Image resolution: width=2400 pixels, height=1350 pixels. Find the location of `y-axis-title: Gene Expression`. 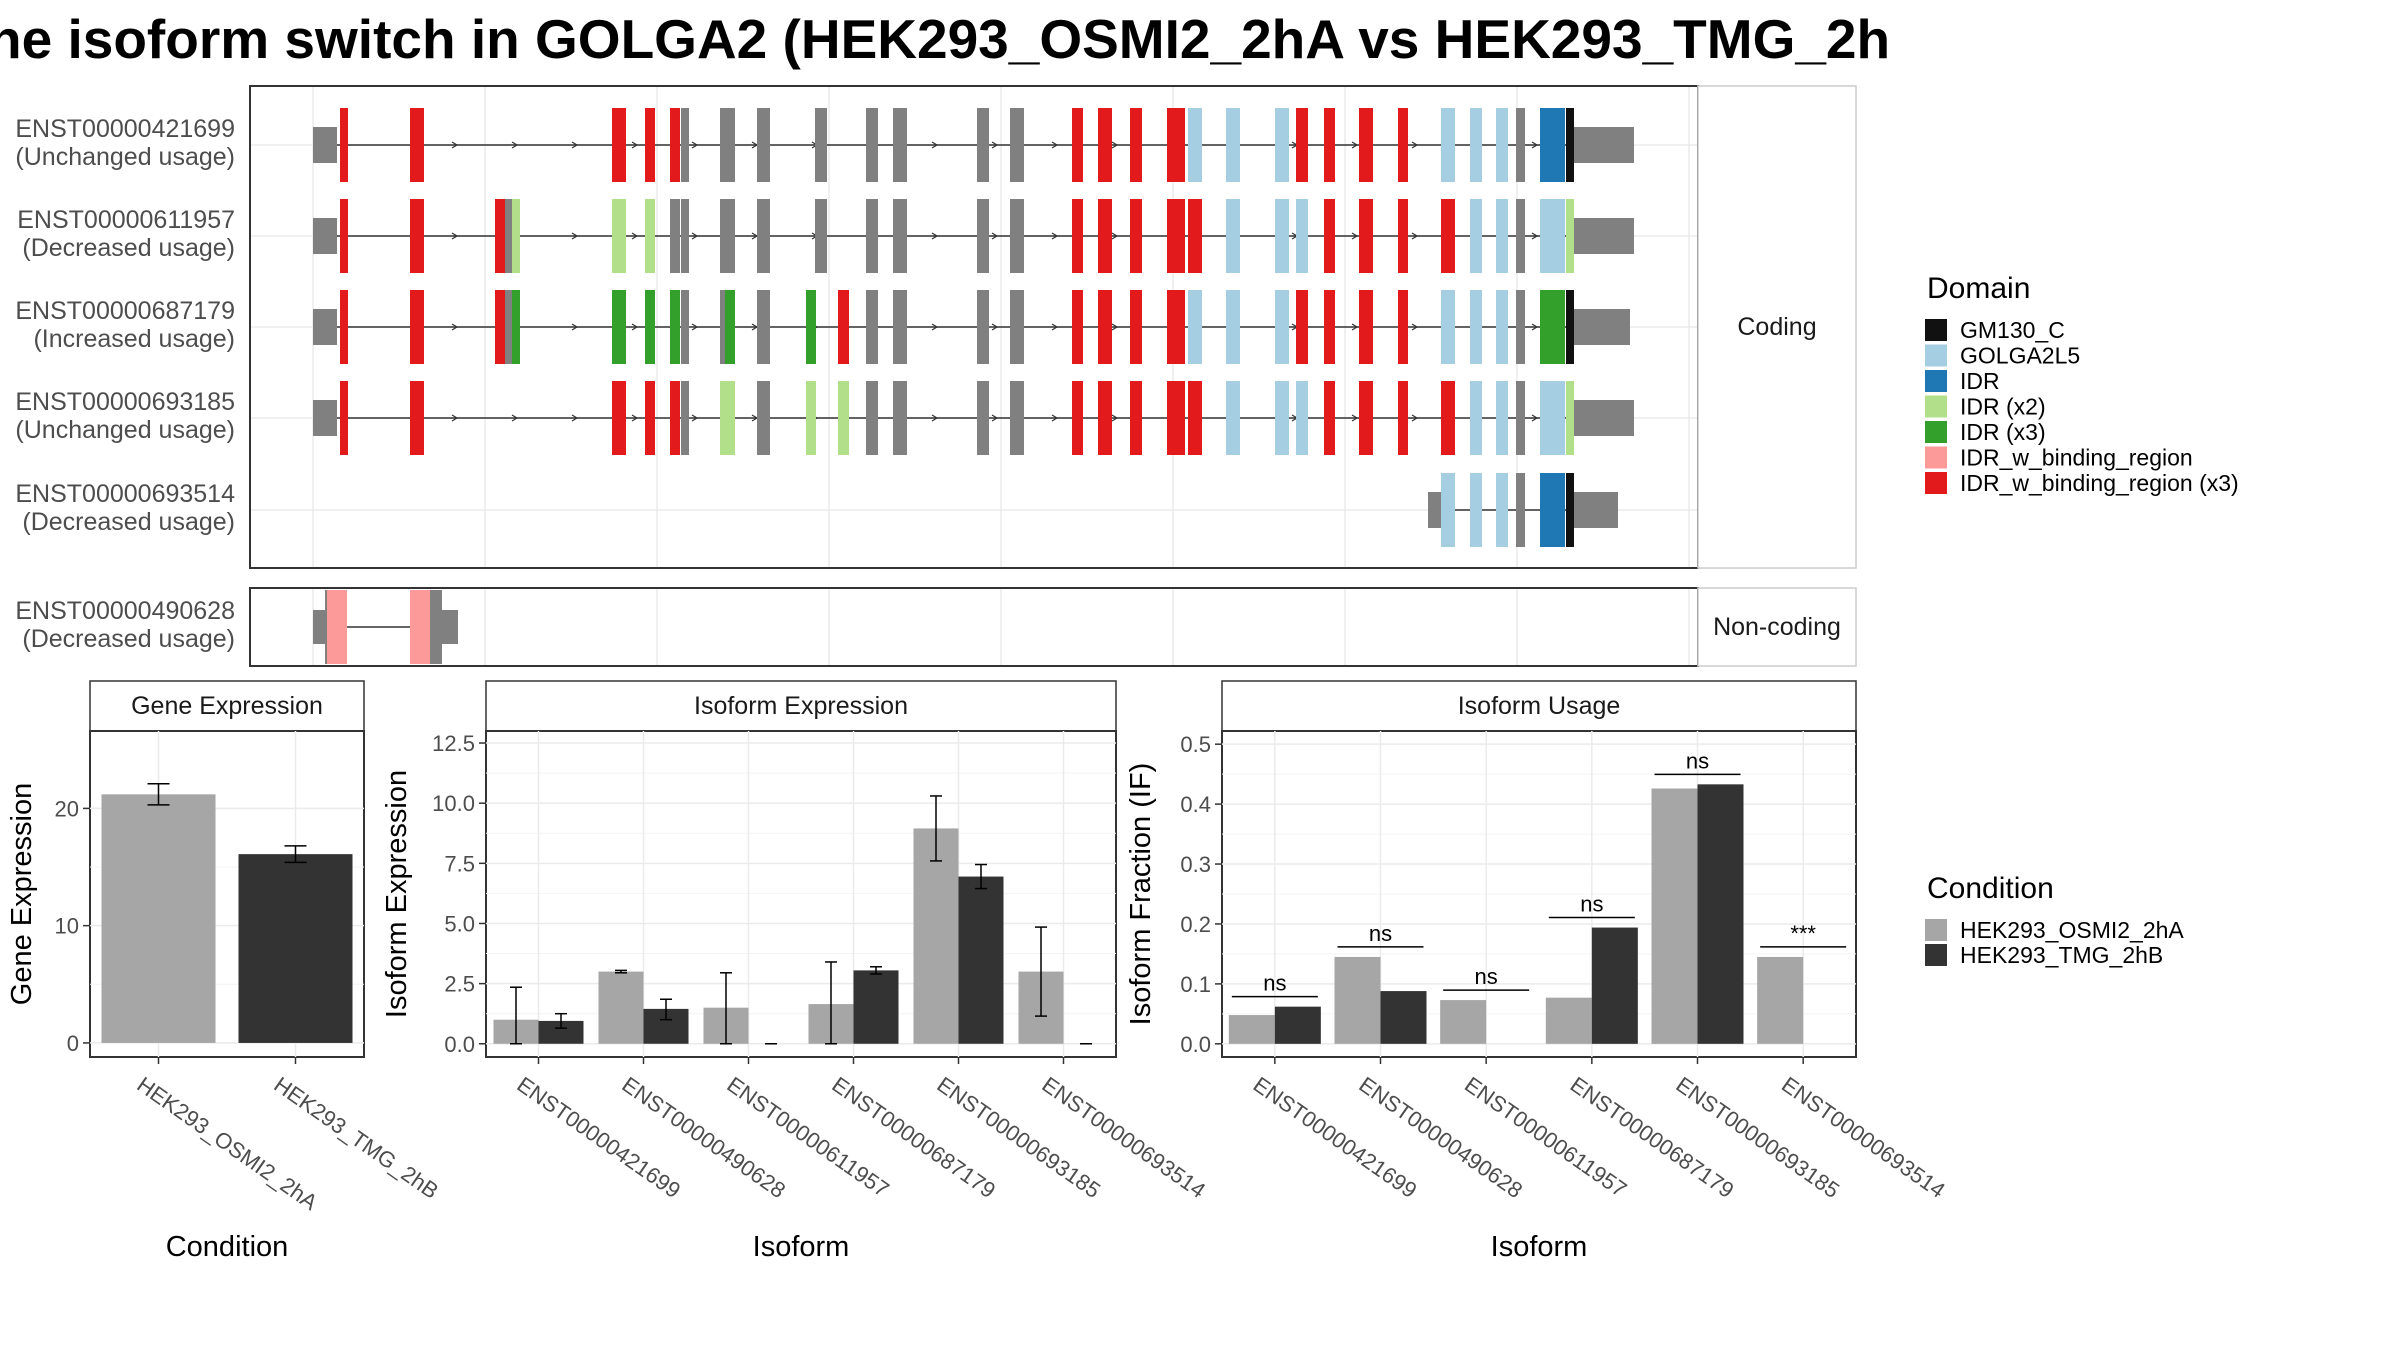

y-axis-title: Gene Expression is located at coordinates (22, 894).